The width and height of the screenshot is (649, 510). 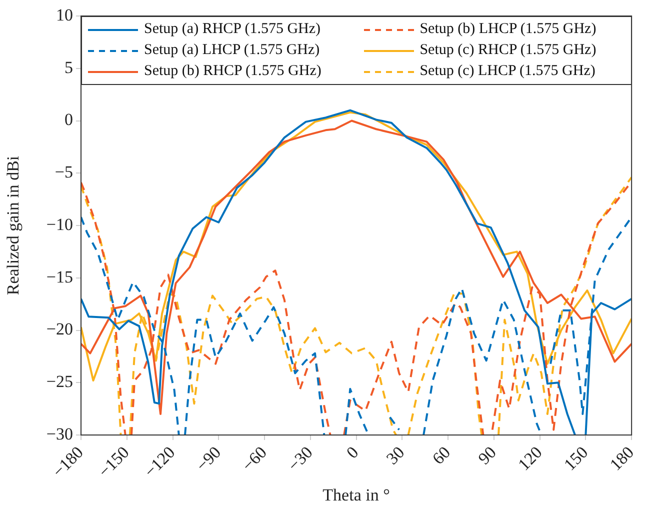 What do you see at coordinates (59, 329) in the screenshot?
I see `y-tick-label: −20` at bounding box center [59, 329].